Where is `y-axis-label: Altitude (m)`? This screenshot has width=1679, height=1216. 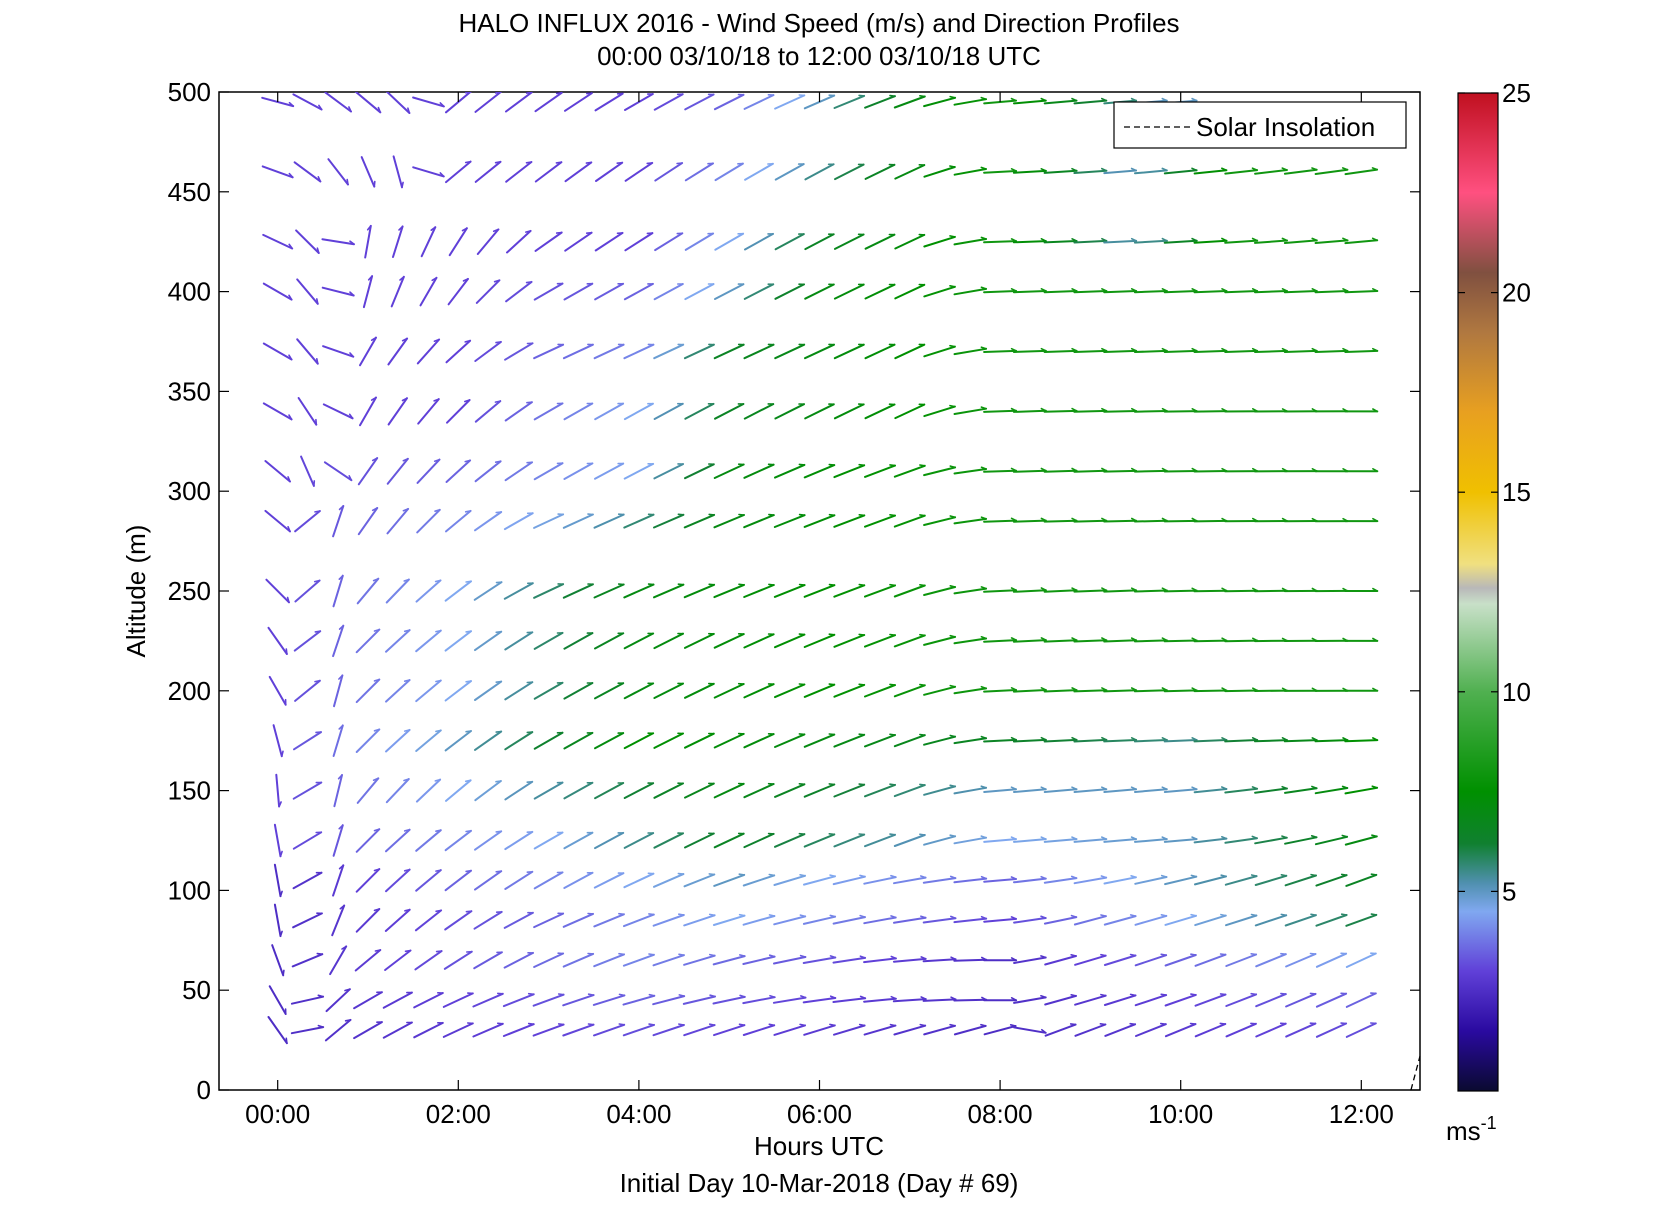 y-axis-label: Altitude (m) is located at coordinates (136, 591).